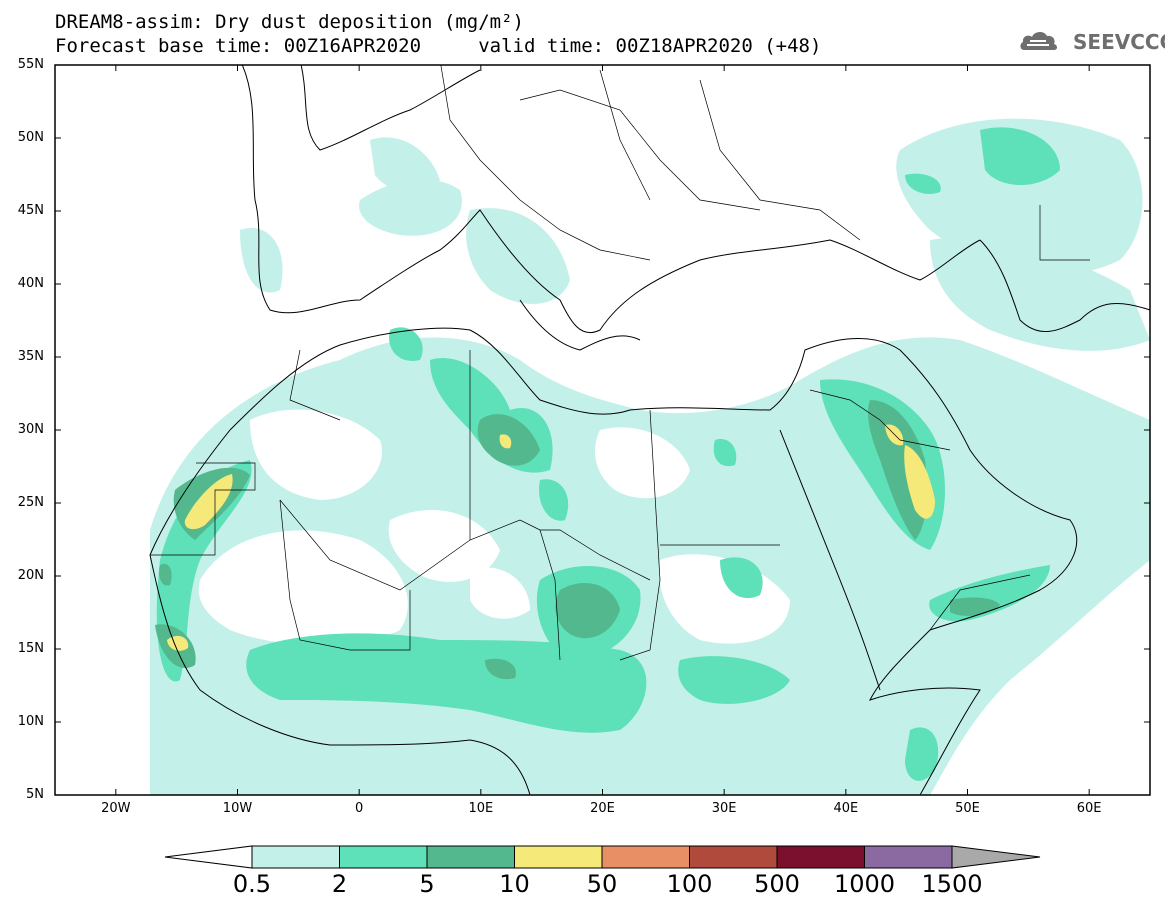 This screenshot has width=1165, height=907. Describe the element at coordinates (30, 210) in the screenshot. I see `lat-tick-label: 45N` at that location.